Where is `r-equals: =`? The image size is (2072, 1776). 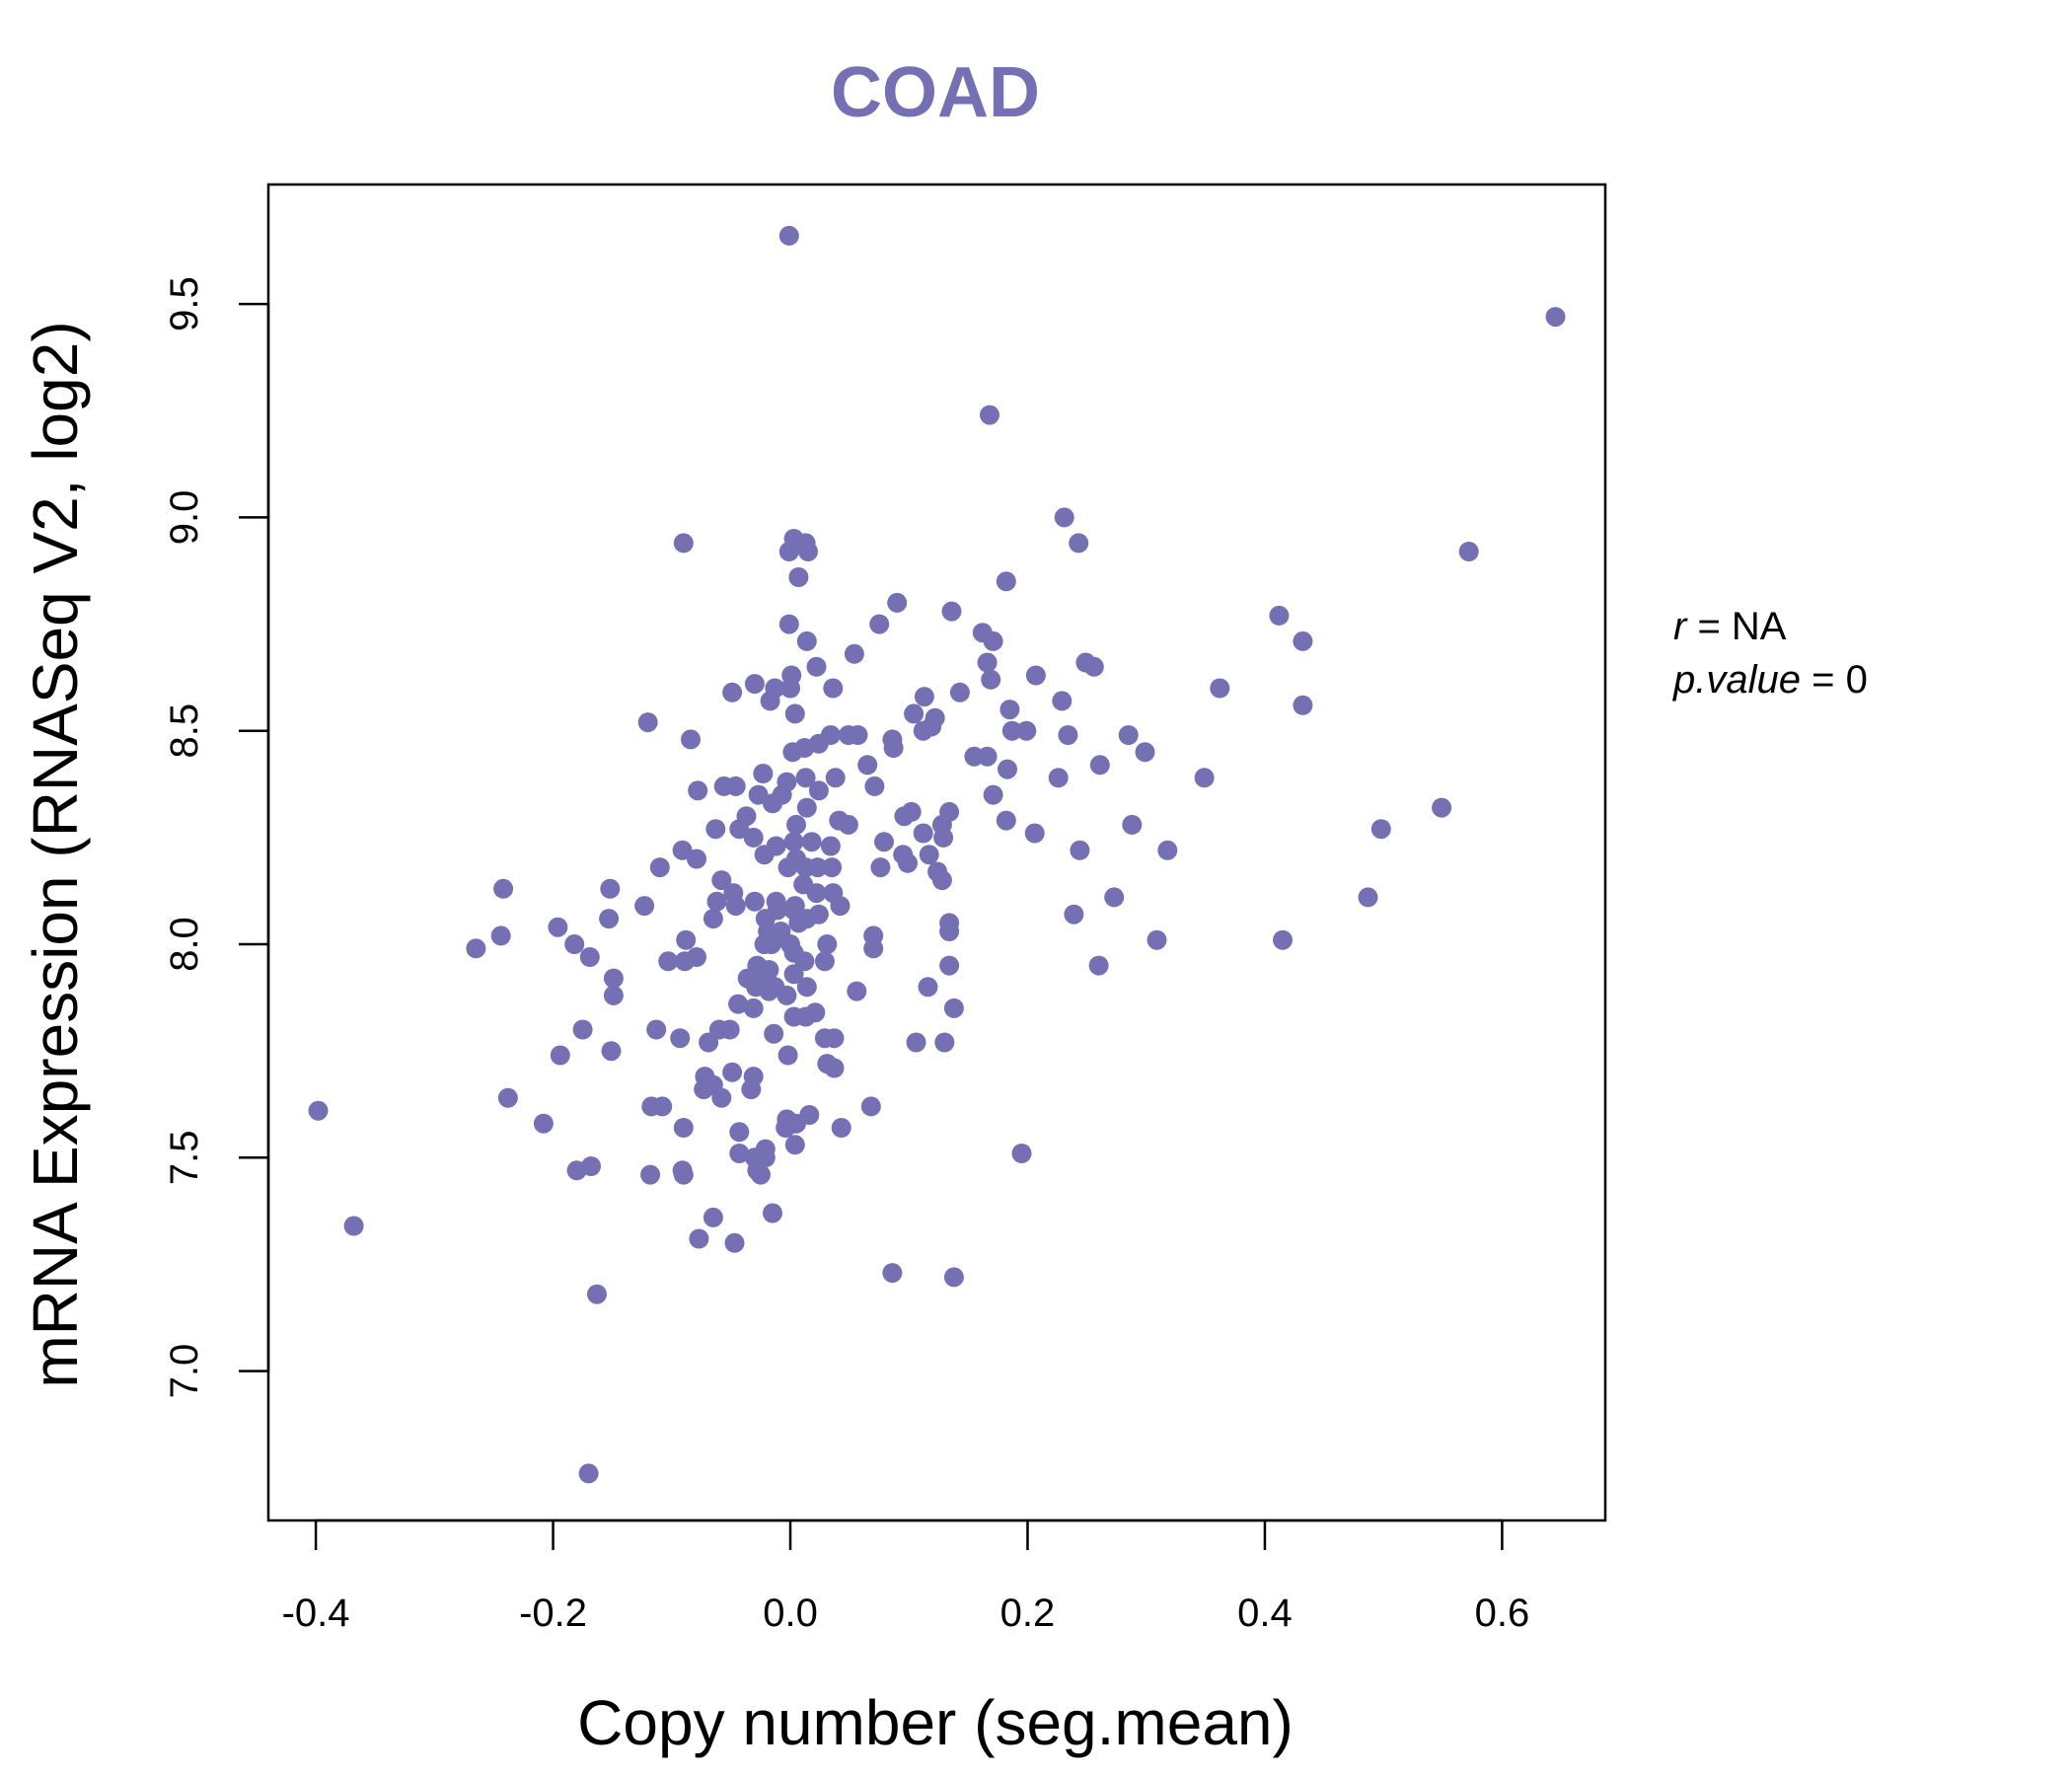
r-equals: = is located at coordinates (1709, 626).